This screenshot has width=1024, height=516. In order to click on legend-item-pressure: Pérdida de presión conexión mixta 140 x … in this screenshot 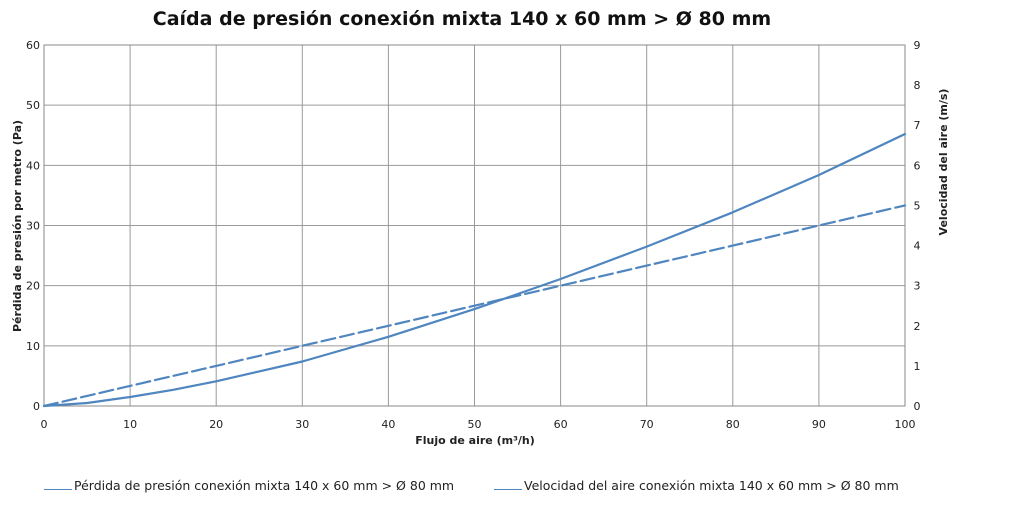, I will do `click(249, 485)`.